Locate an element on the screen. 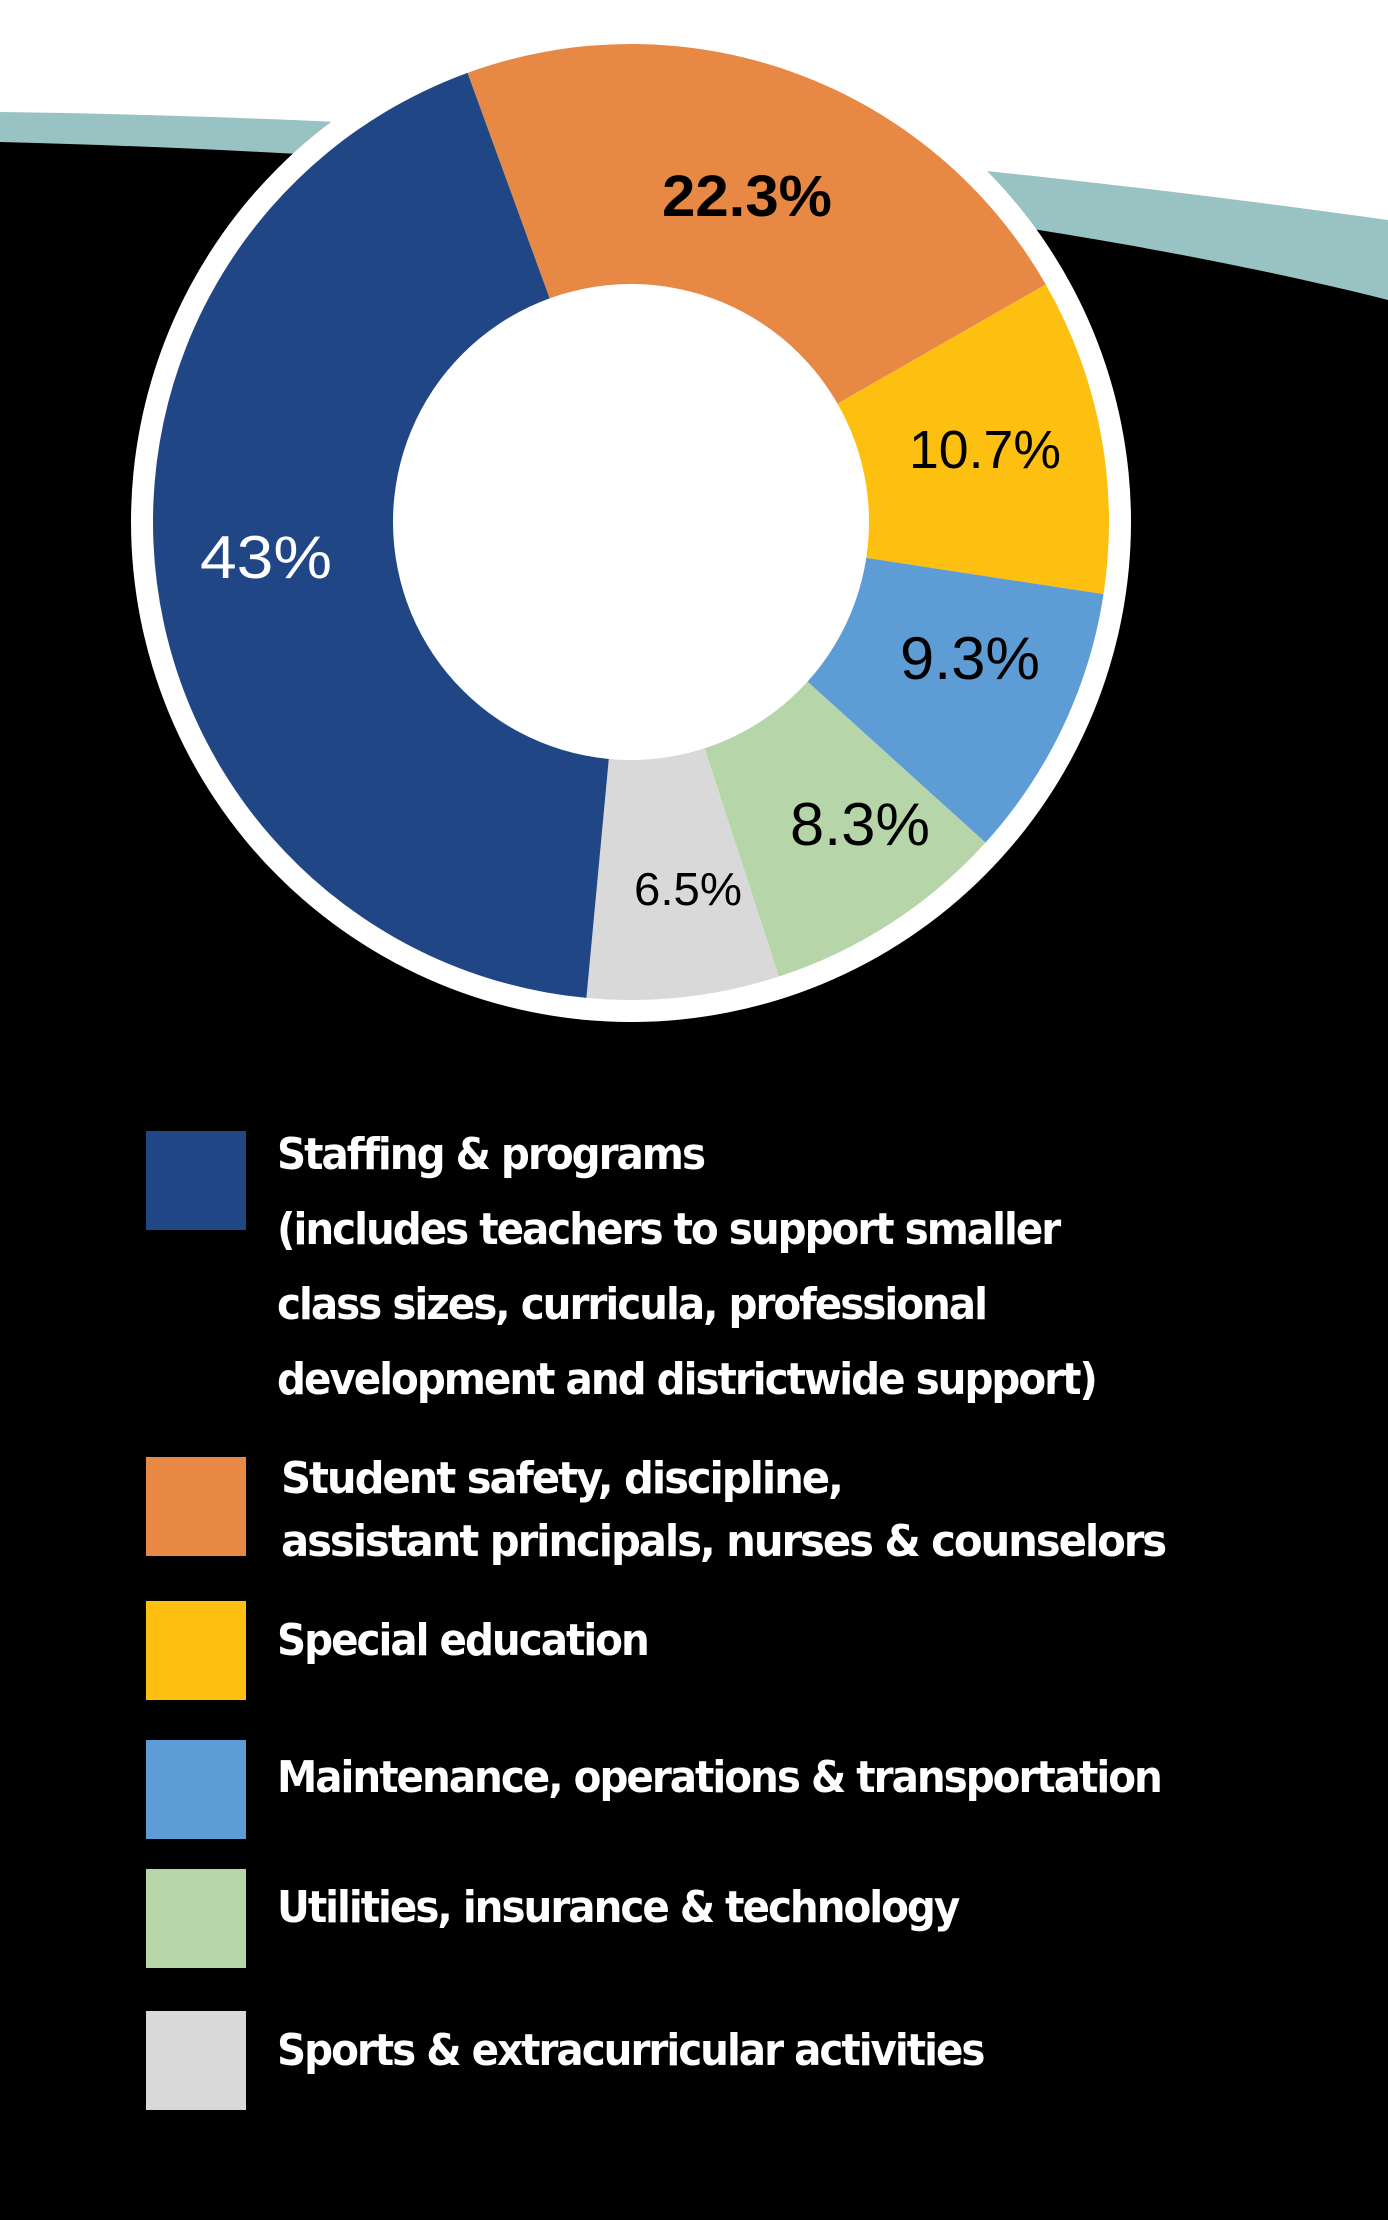  legend-label-maintenance: Maintenance, operations & transportation is located at coordinates (720, 1777).